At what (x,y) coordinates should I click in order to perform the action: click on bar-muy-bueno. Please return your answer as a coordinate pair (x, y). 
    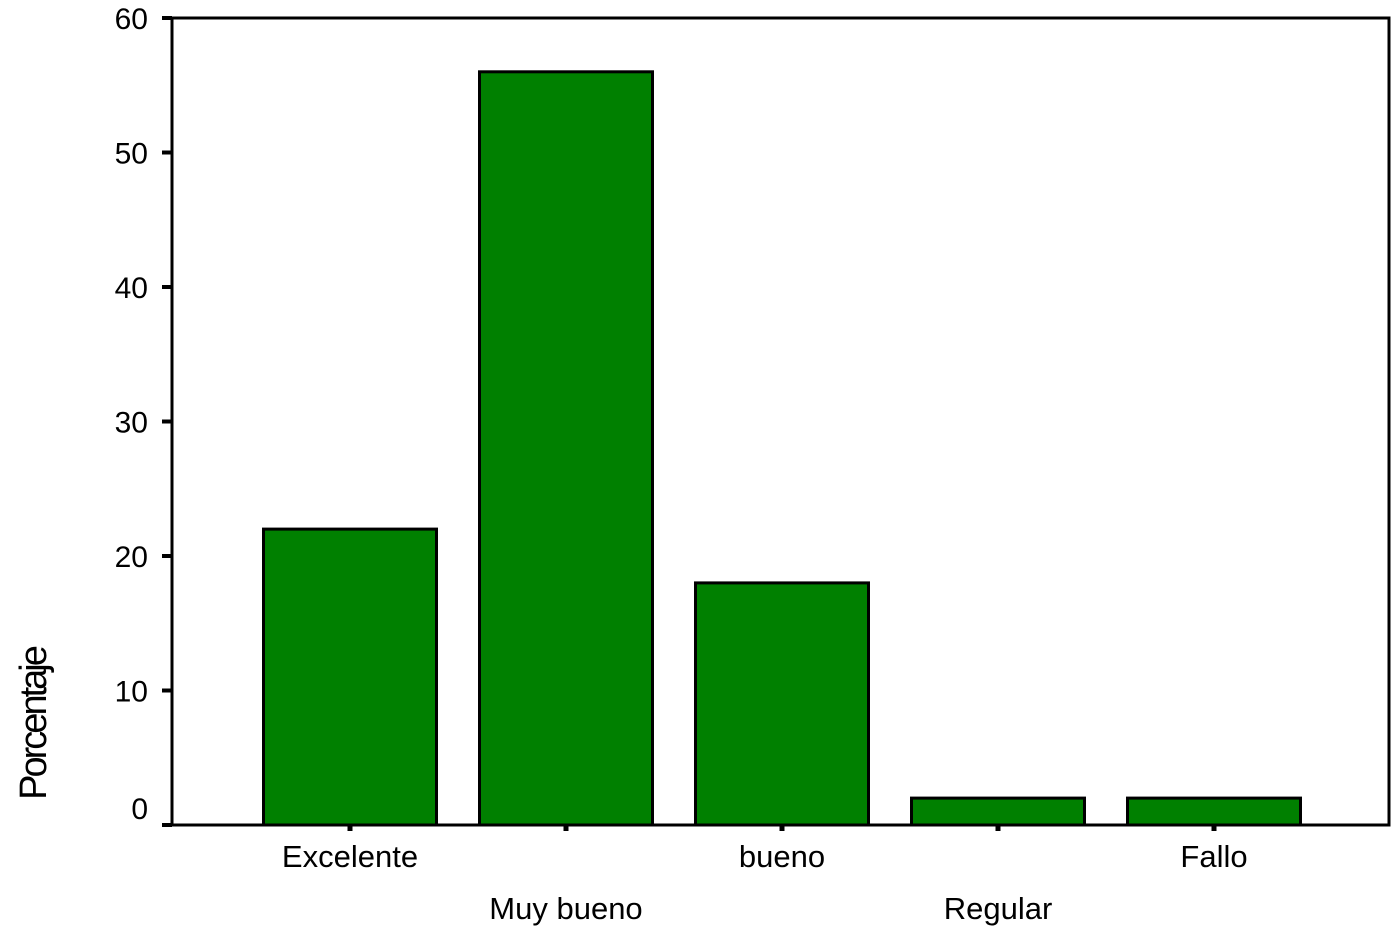
    Looking at the image, I should click on (566, 448).